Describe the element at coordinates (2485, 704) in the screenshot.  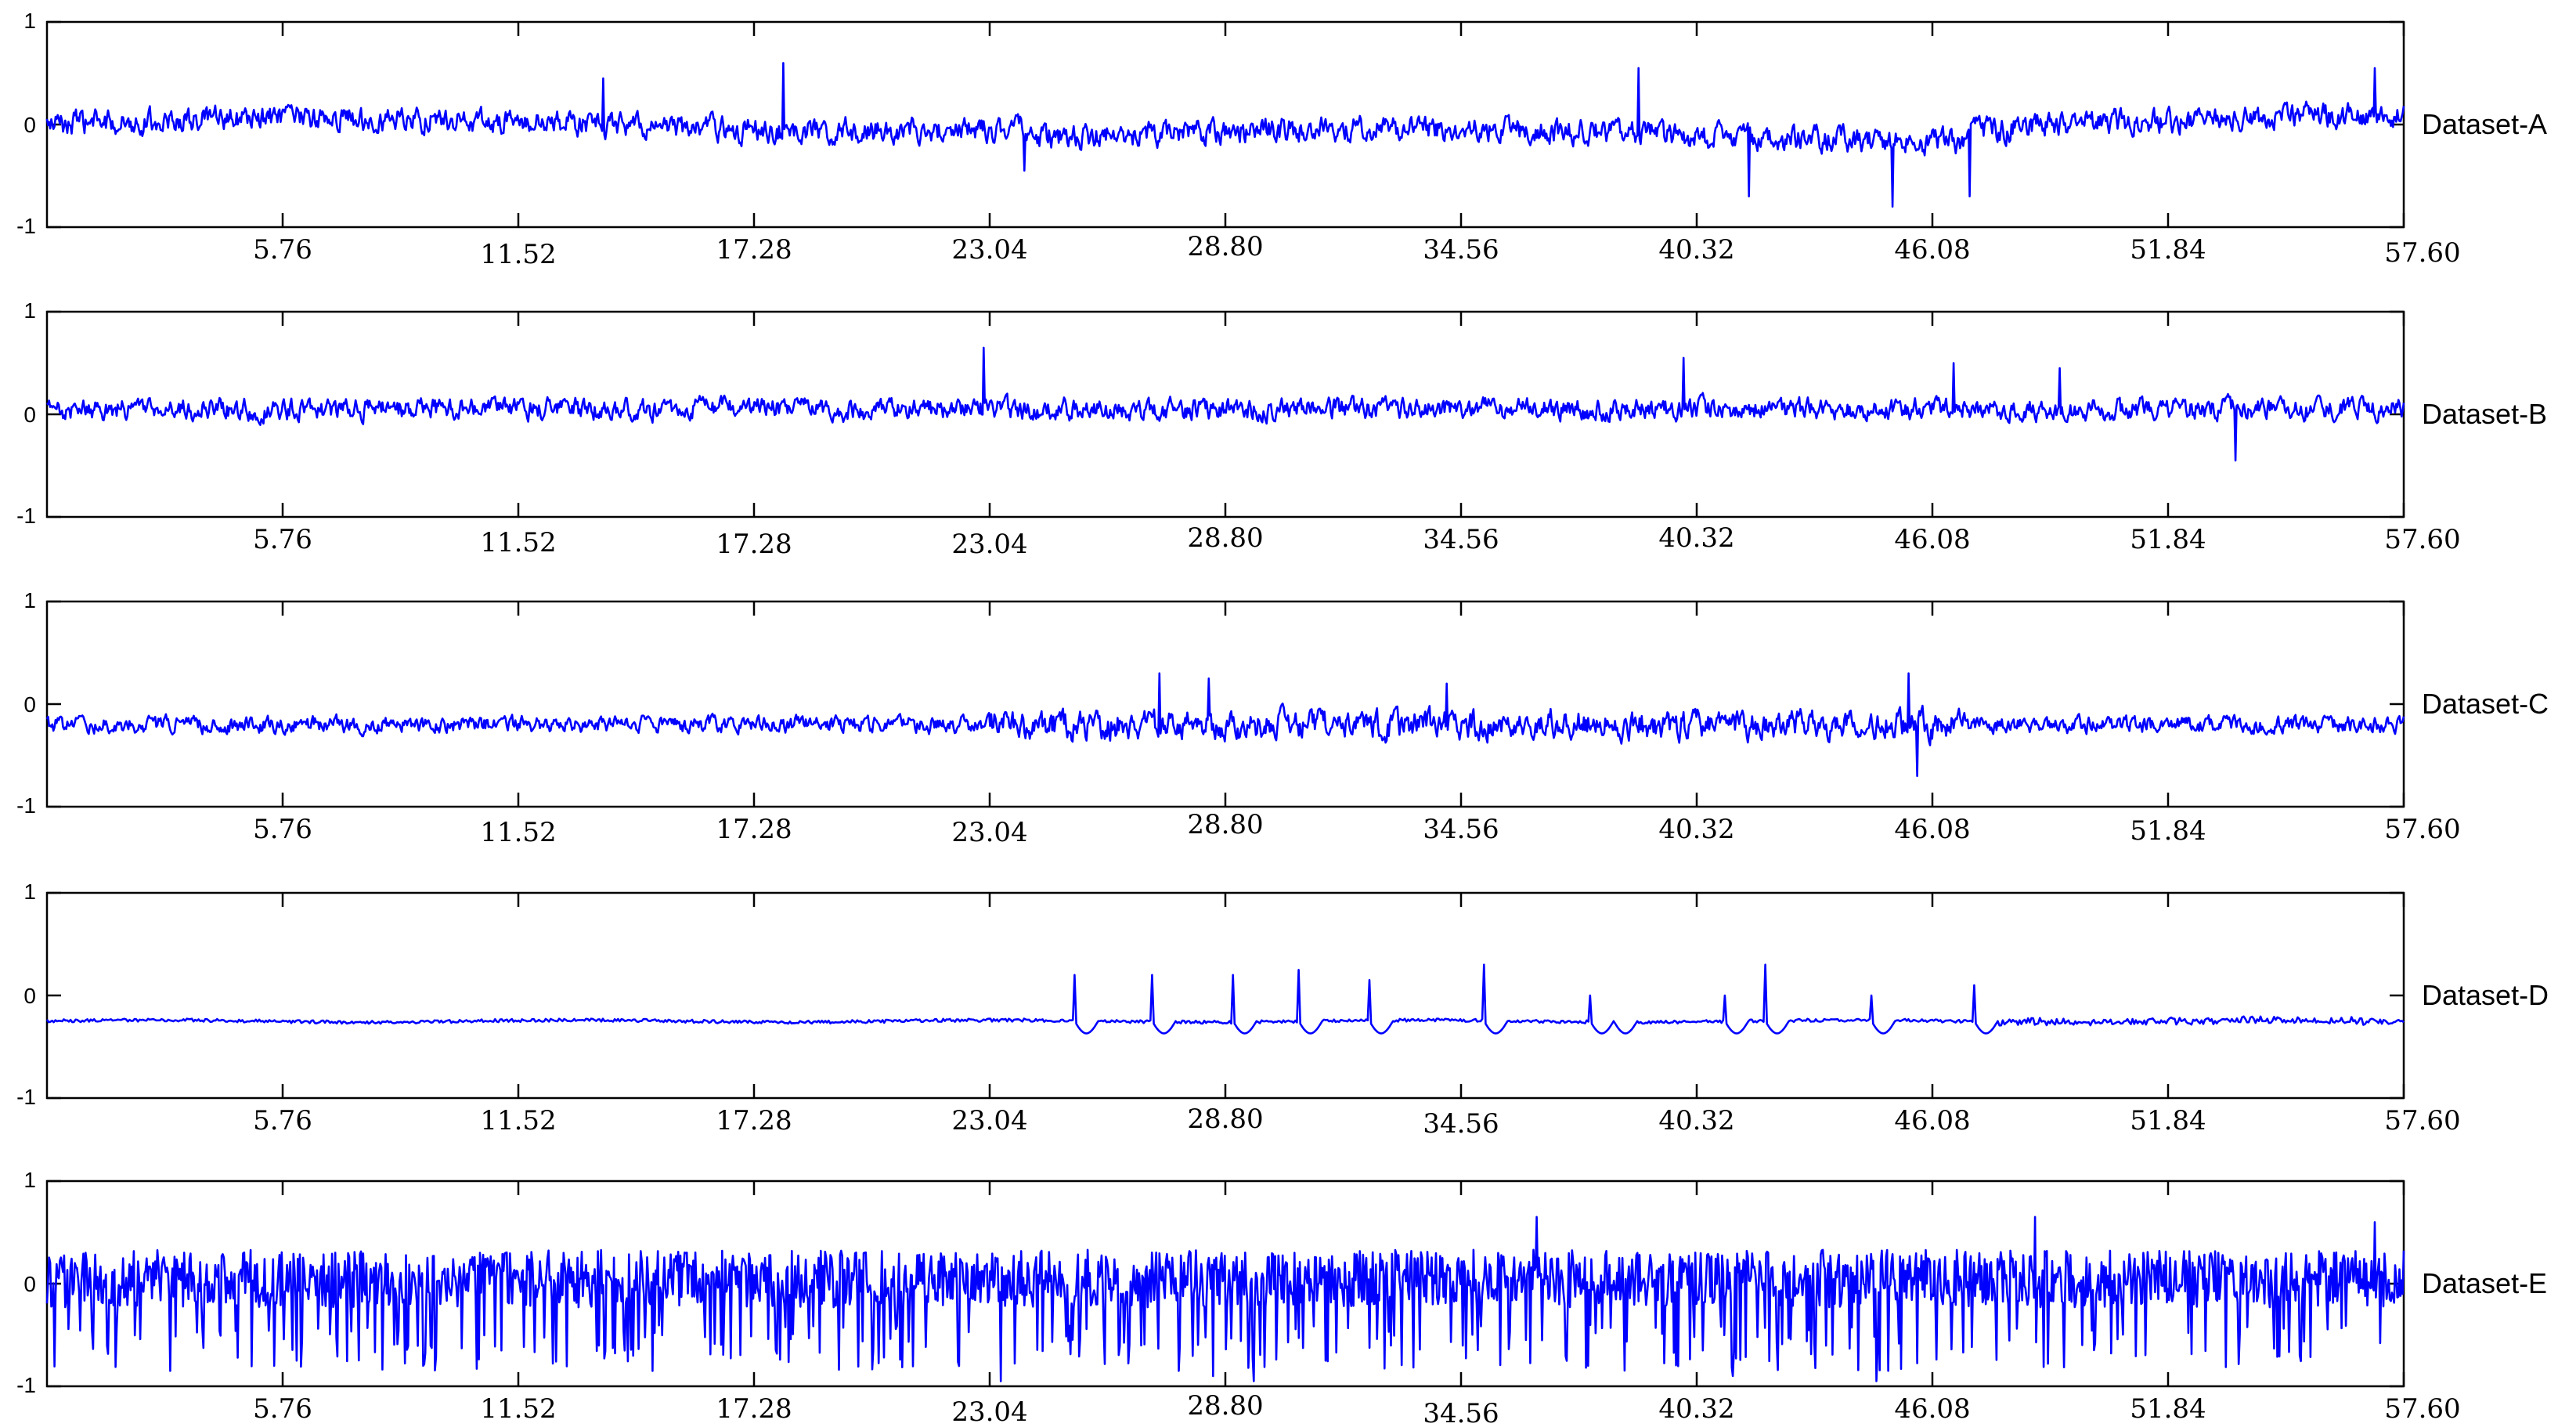
I see `series-label: Dataset-C` at that location.